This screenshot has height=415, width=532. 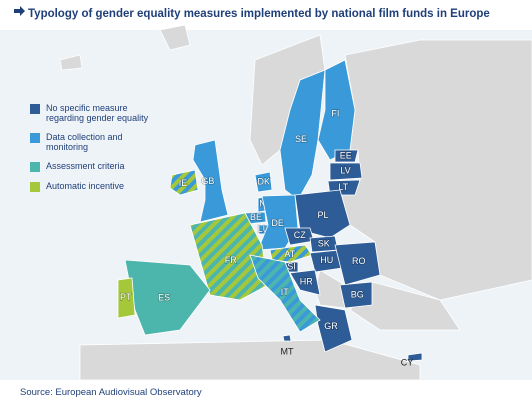 I want to click on country-label: FI, so click(x=335, y=114).